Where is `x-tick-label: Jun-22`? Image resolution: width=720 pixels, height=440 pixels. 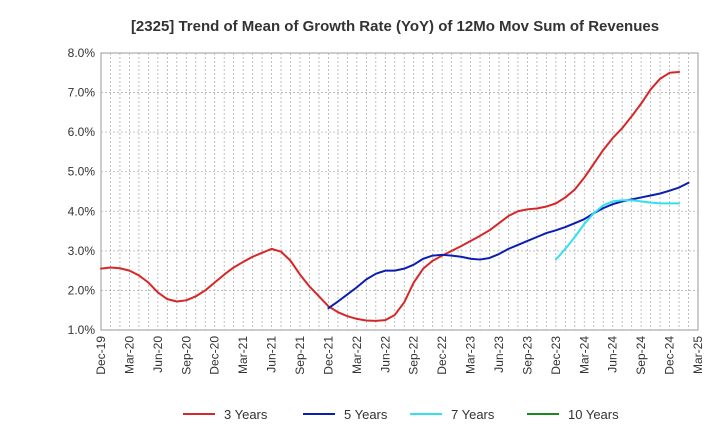
x-tick-label: Jun-22 is located at coordinates (385, 354).